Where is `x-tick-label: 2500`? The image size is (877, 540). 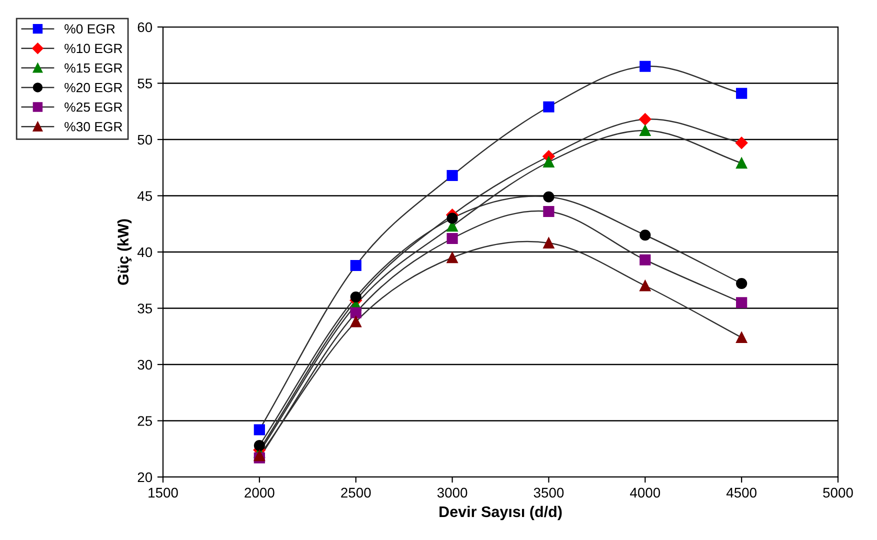
x-tick-label: 2500 is located at coordinates (356, 493).